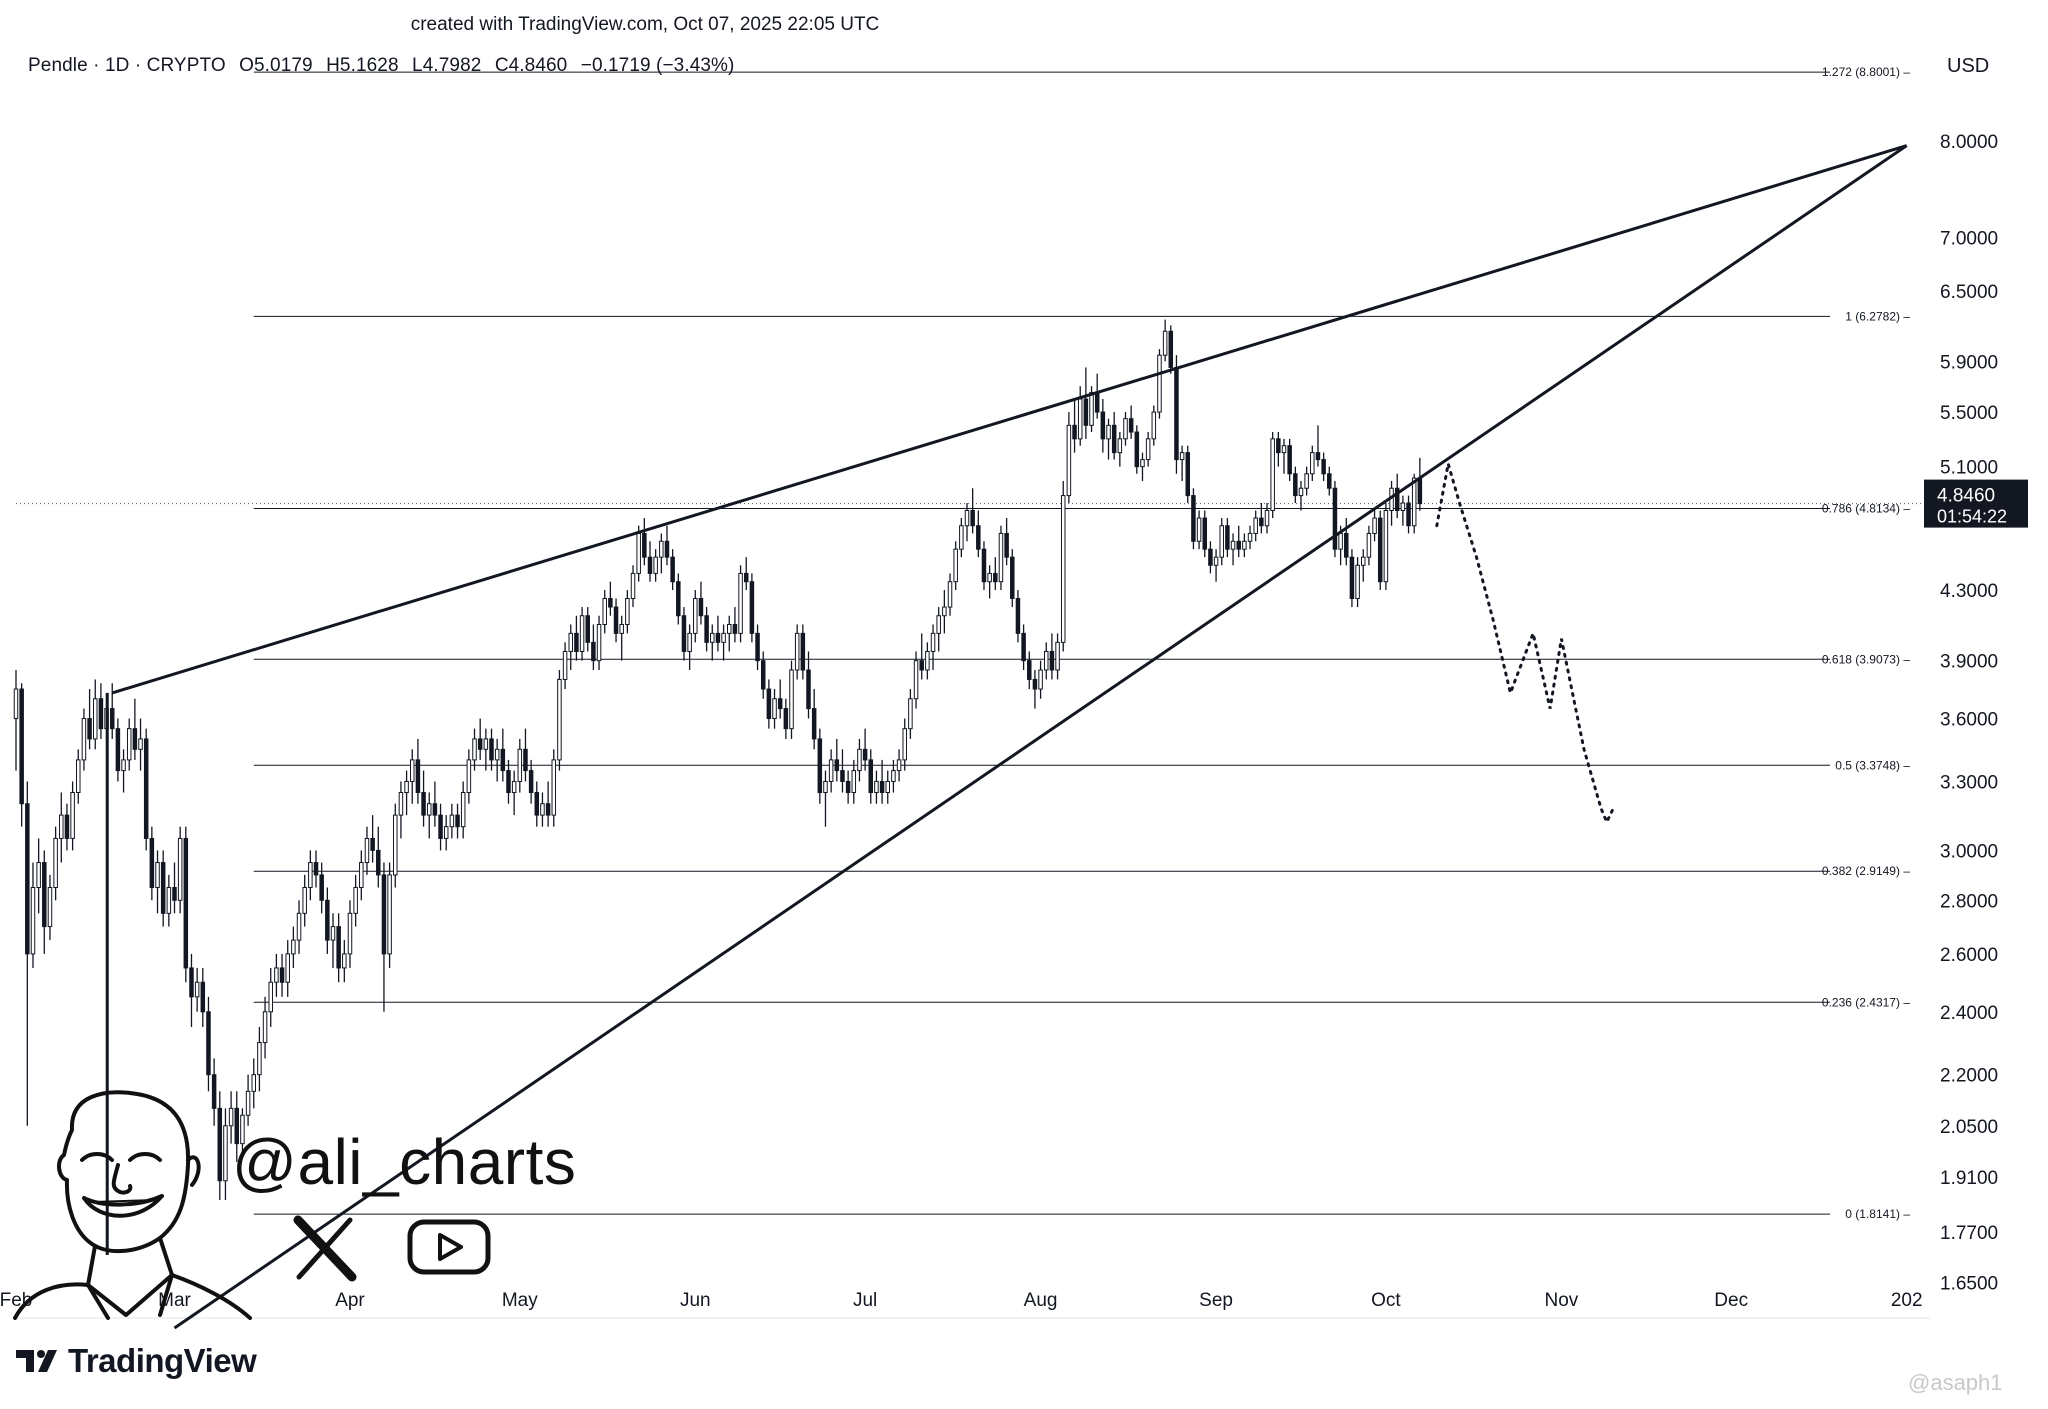 This screenshot has width=2048, height=1409. Describe the element at coordinates (961, 1300) in the screenshot. I see `time-axis: Feb Mar Apr May Jun Jul Aug Sep Oct Nov Dec 202` at that location.